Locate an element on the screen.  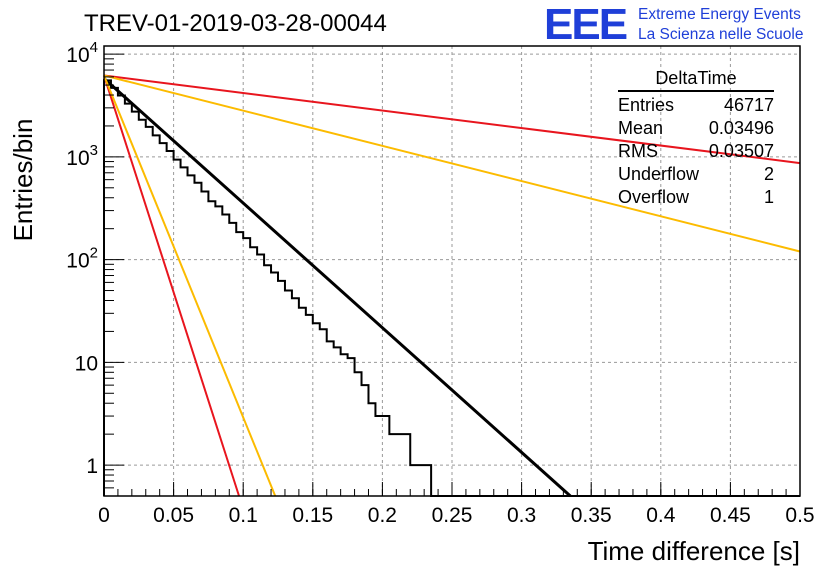
x-tick-label: 0.5 is located at coordinates (799, 515).